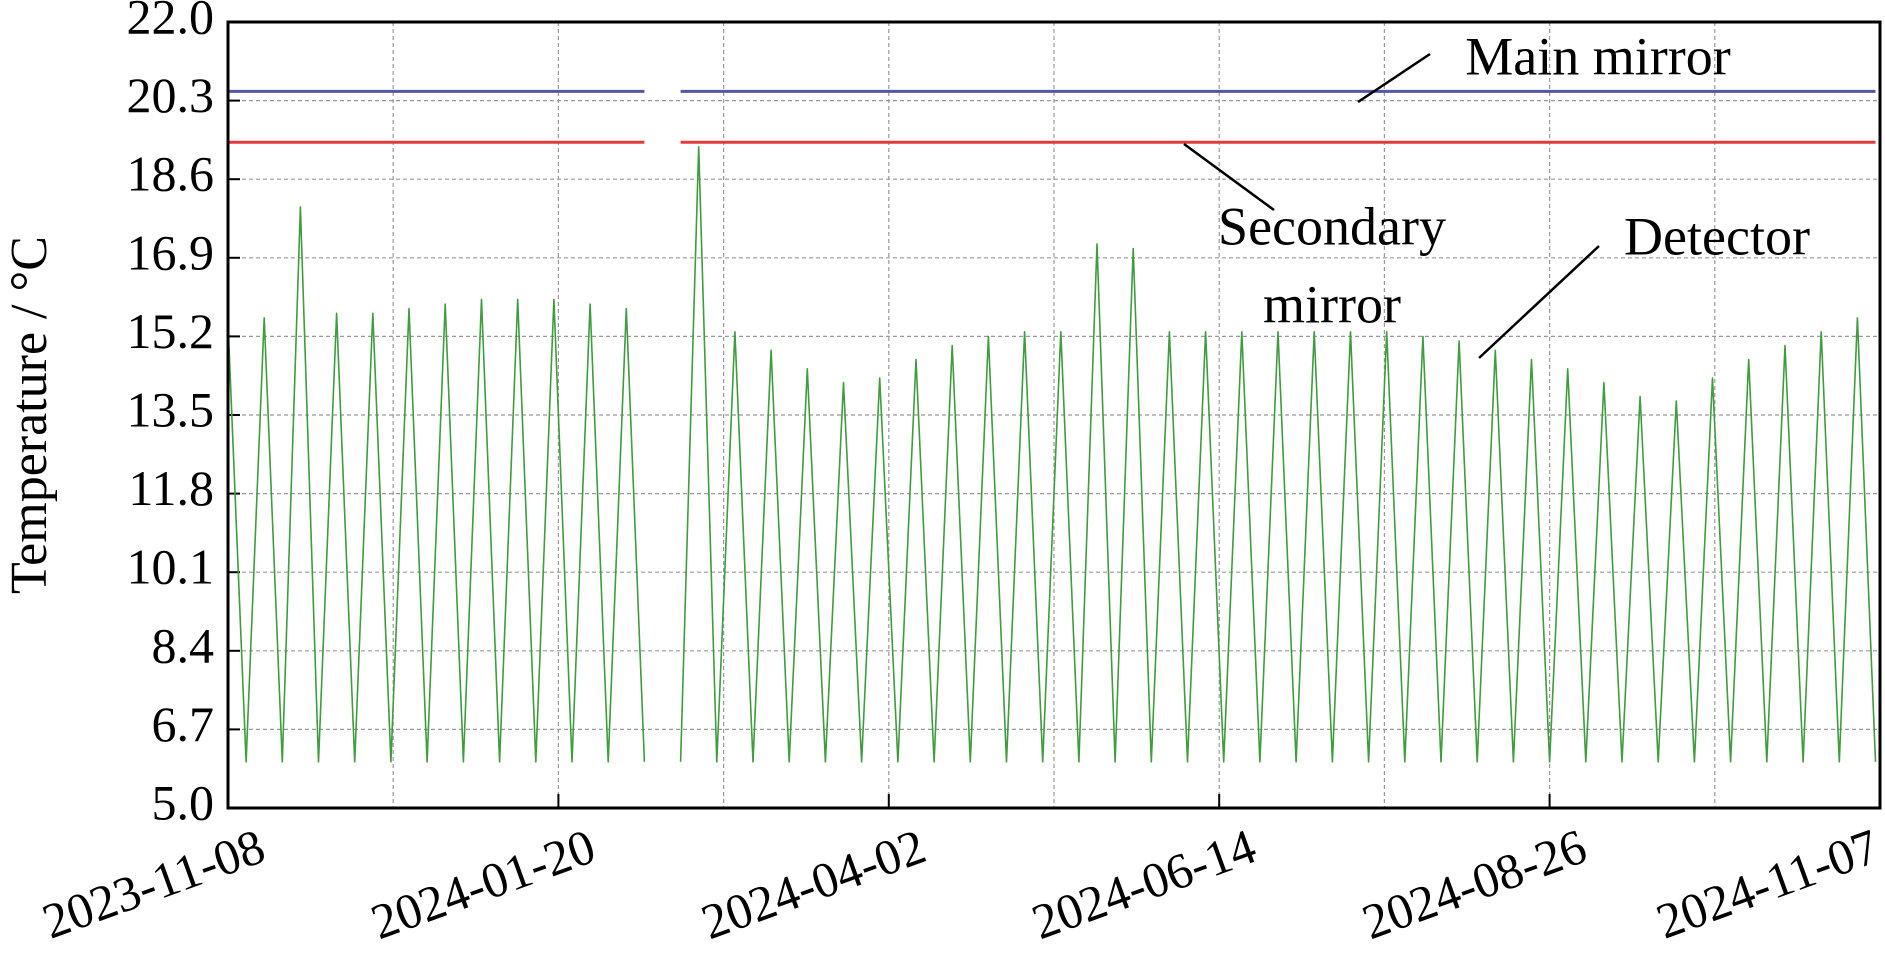 This screenshot has width=1885, height=980. What do you see at coordinates (1597, 56) in the screenshot?
I see `annotation: Main mirror` at bounding box center [1597, 56].